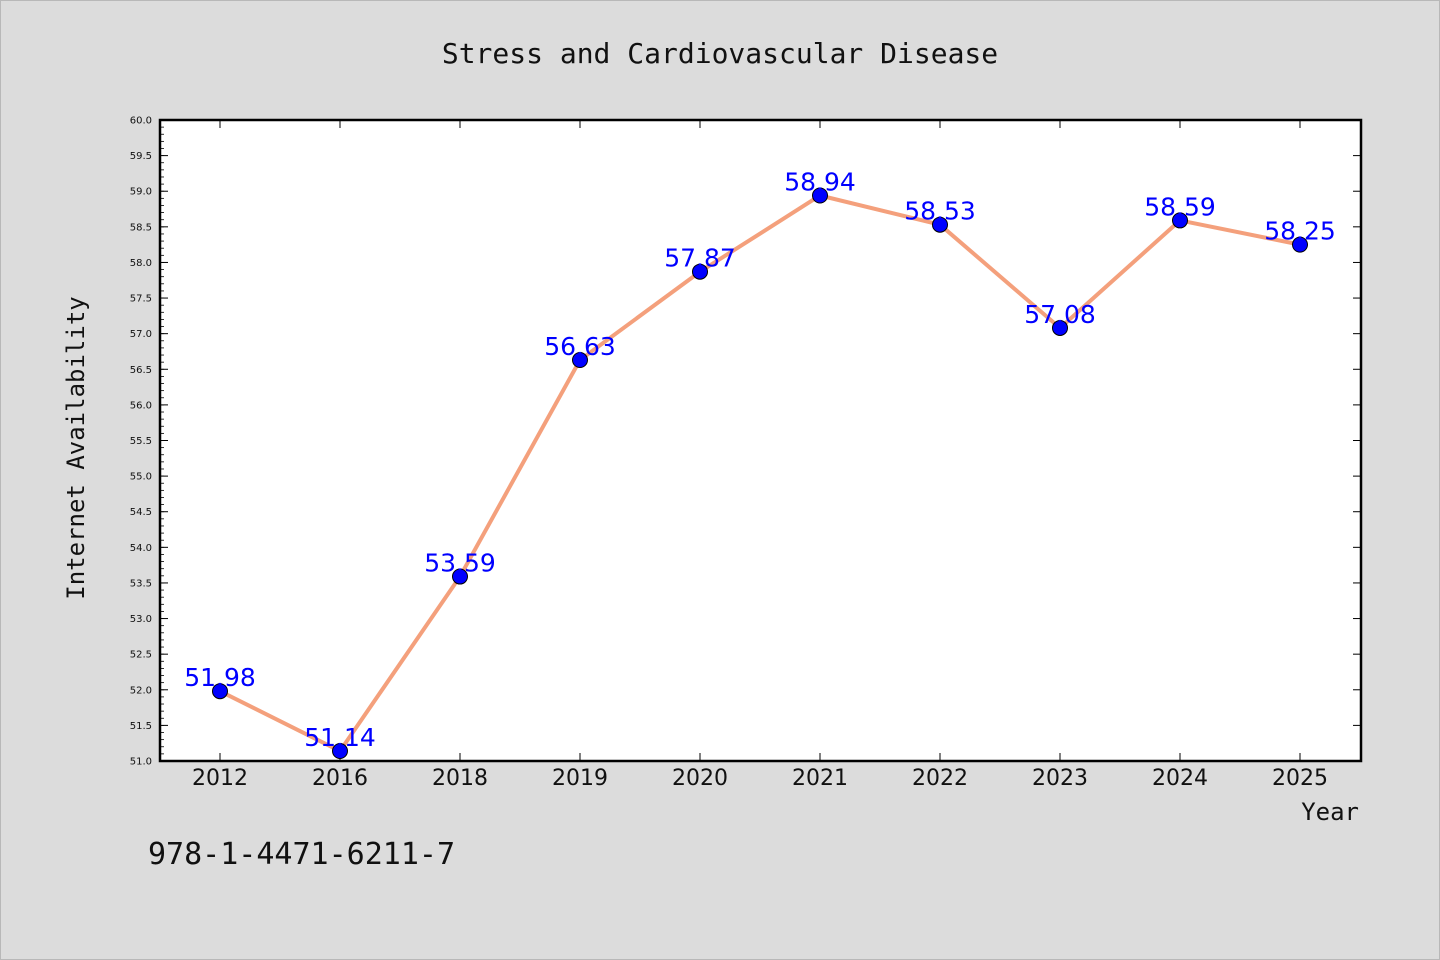 The height and width of the screenshot is (960, 1440). What do you see at coordinates (820, 778) in the screenshot?
I see `x-tick-label: 2021` at bounding box center [820, 778].